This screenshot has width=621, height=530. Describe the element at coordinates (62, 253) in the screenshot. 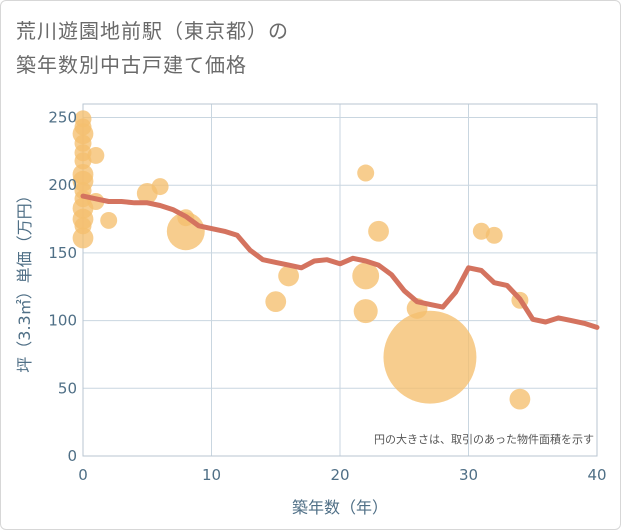

I see `y-tick-label: 150` at that location.